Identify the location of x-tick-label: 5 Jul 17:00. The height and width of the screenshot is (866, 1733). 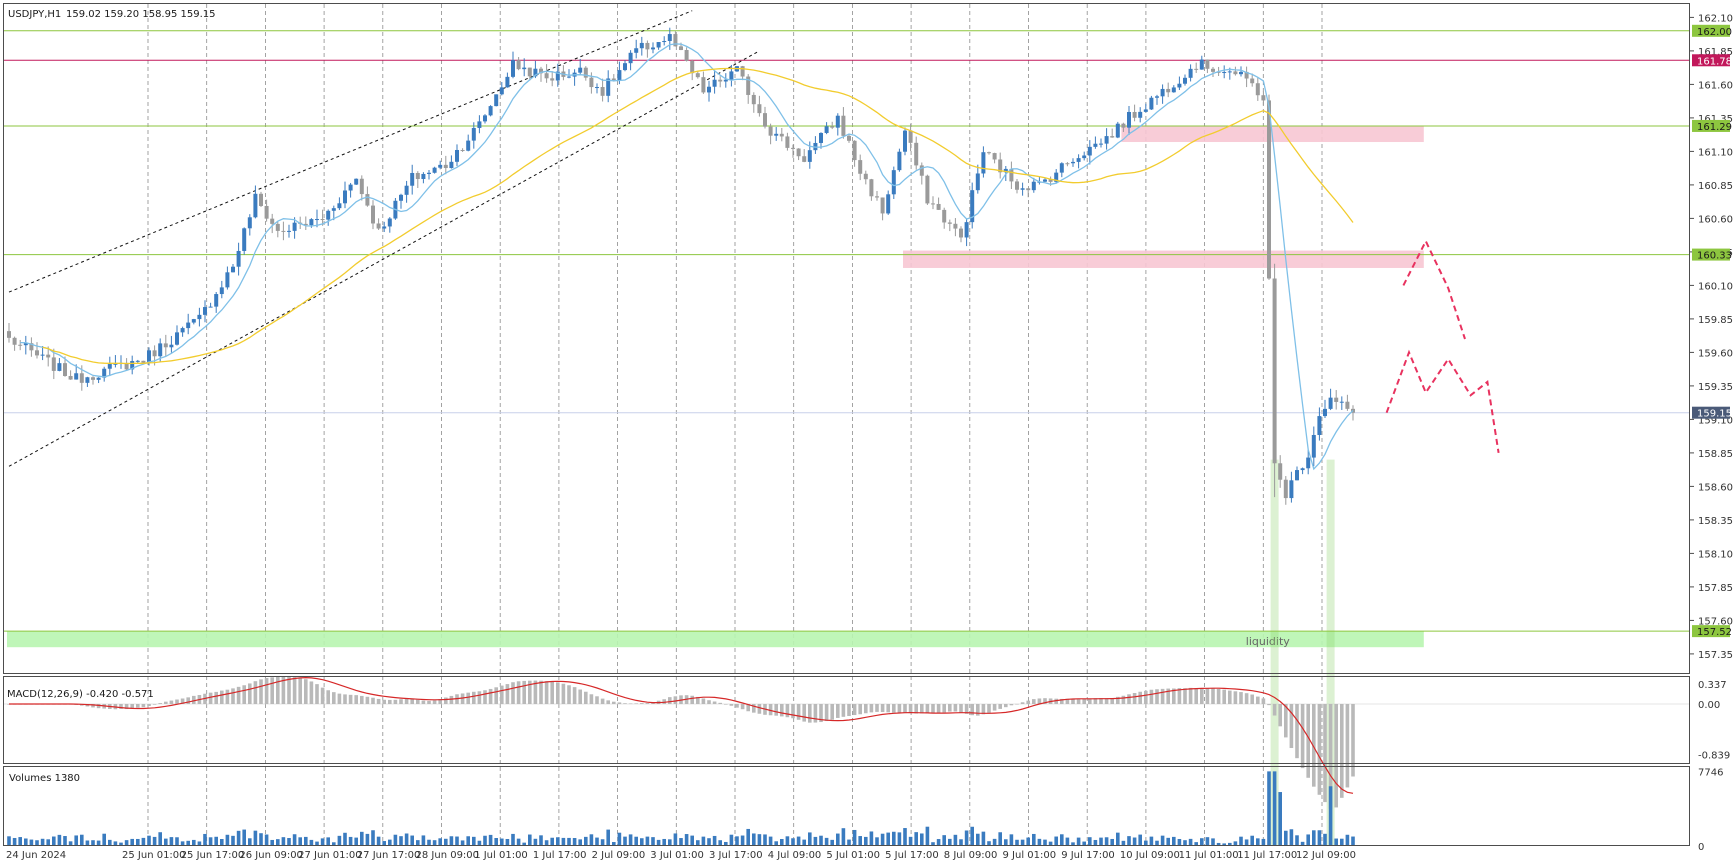
(912, 855).